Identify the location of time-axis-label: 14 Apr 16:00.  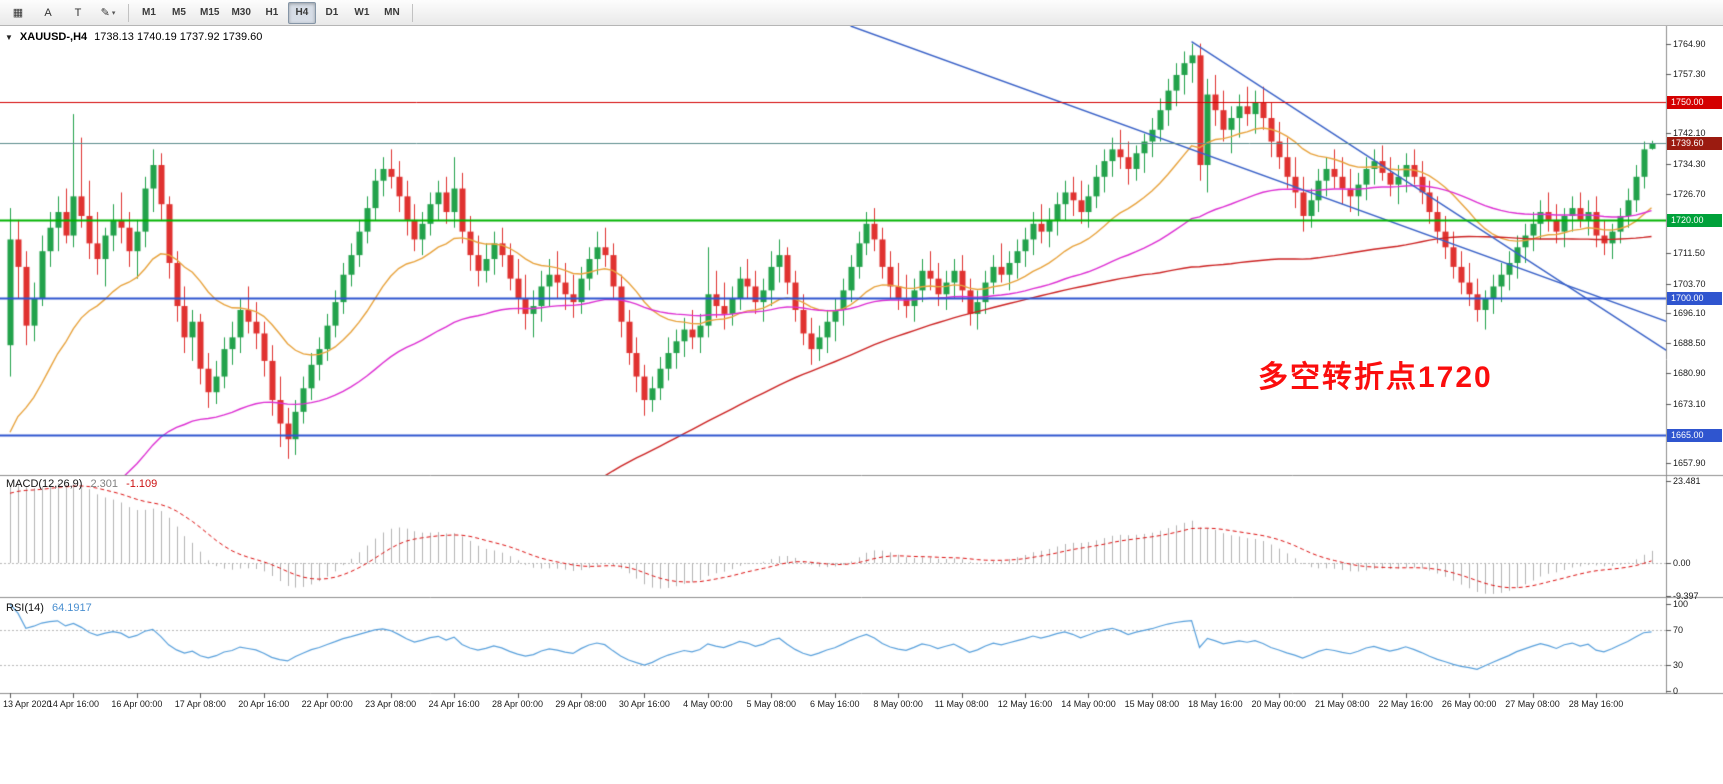
(73, 704).